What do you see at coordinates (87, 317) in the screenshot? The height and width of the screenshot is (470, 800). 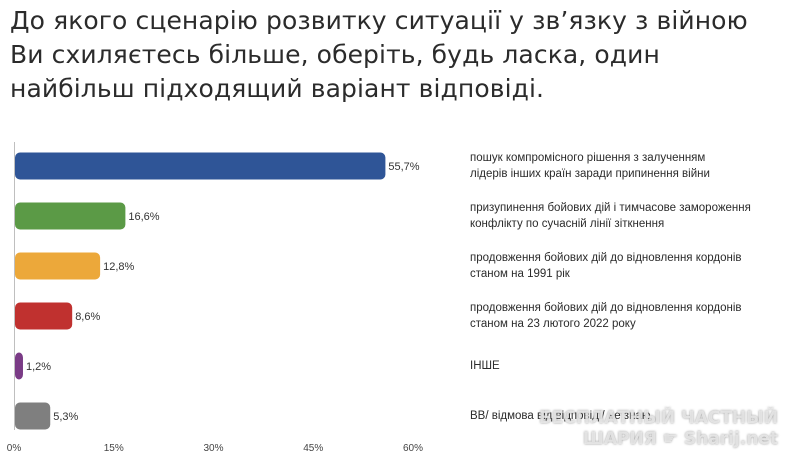 I see `bar-value-label-4: 8,6%` at bounding box center [87, 317].